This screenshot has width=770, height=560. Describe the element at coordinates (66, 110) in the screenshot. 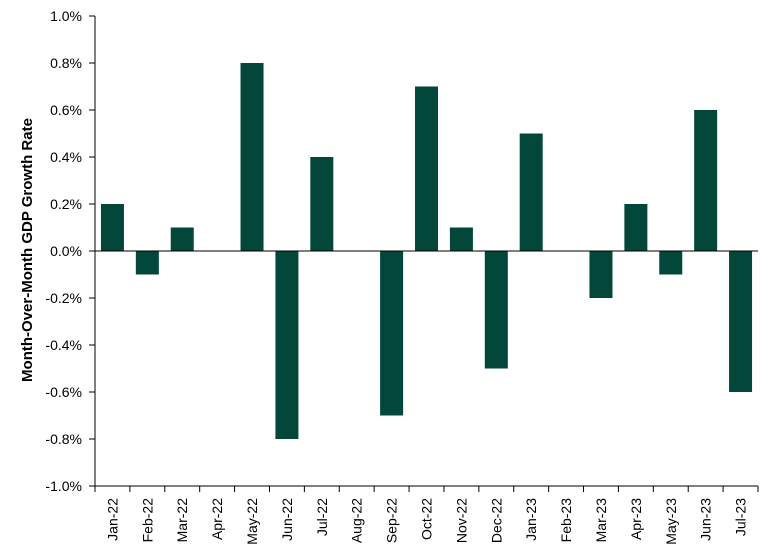

I see `y-tick-label: 0.6%` at that location.